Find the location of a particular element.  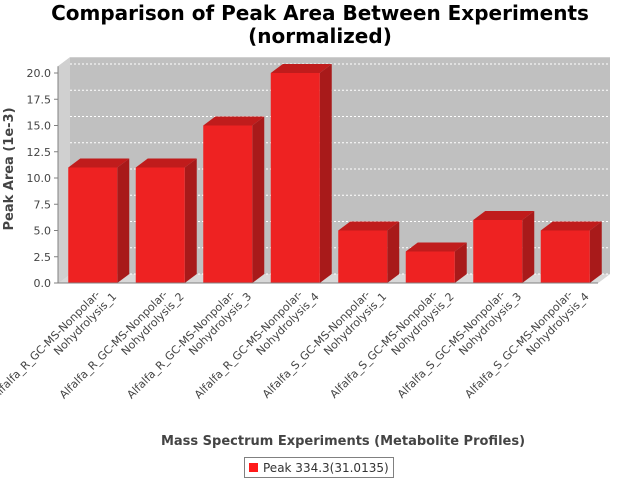

y-tick-label: 10.0 is located at coordinates (39, 178).